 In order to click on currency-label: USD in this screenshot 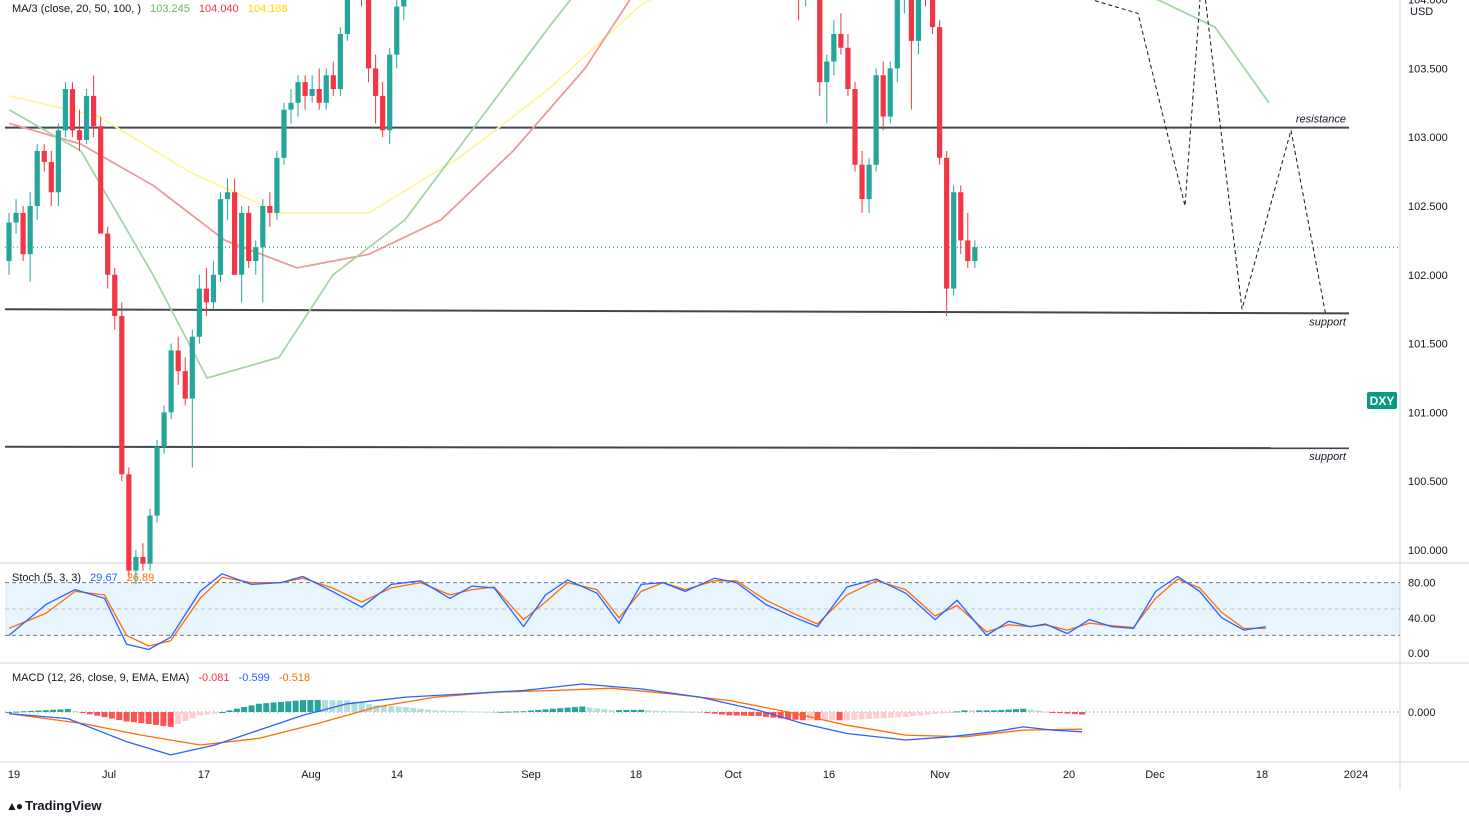, I will do `click(1421, 12)`.